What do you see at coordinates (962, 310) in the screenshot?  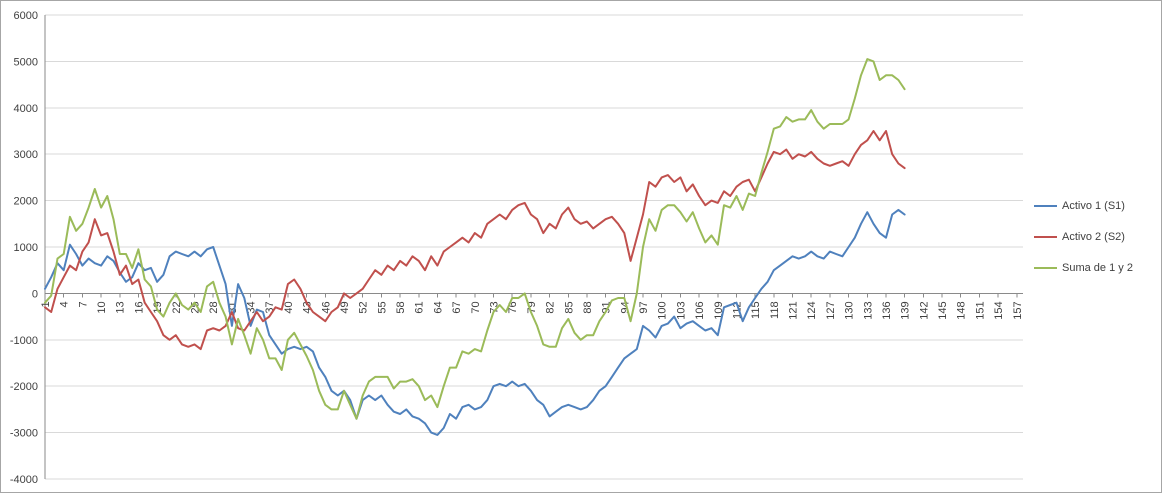 I see `x-axis-tick-label: 148` at bounding box center [962, 310].